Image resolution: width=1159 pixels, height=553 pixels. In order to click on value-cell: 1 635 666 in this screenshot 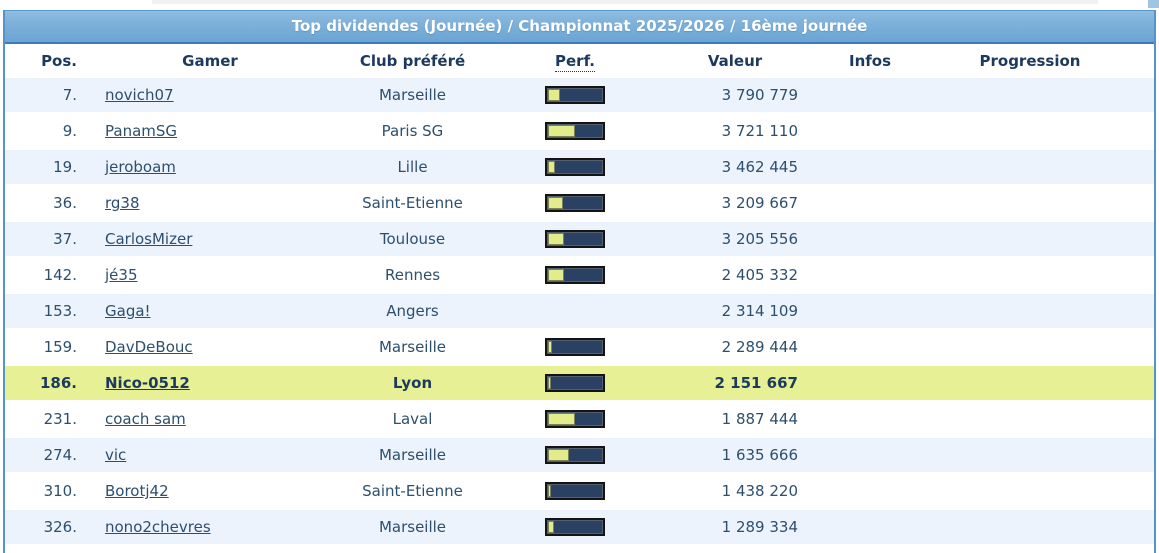, I will do `click(735, 455)`.